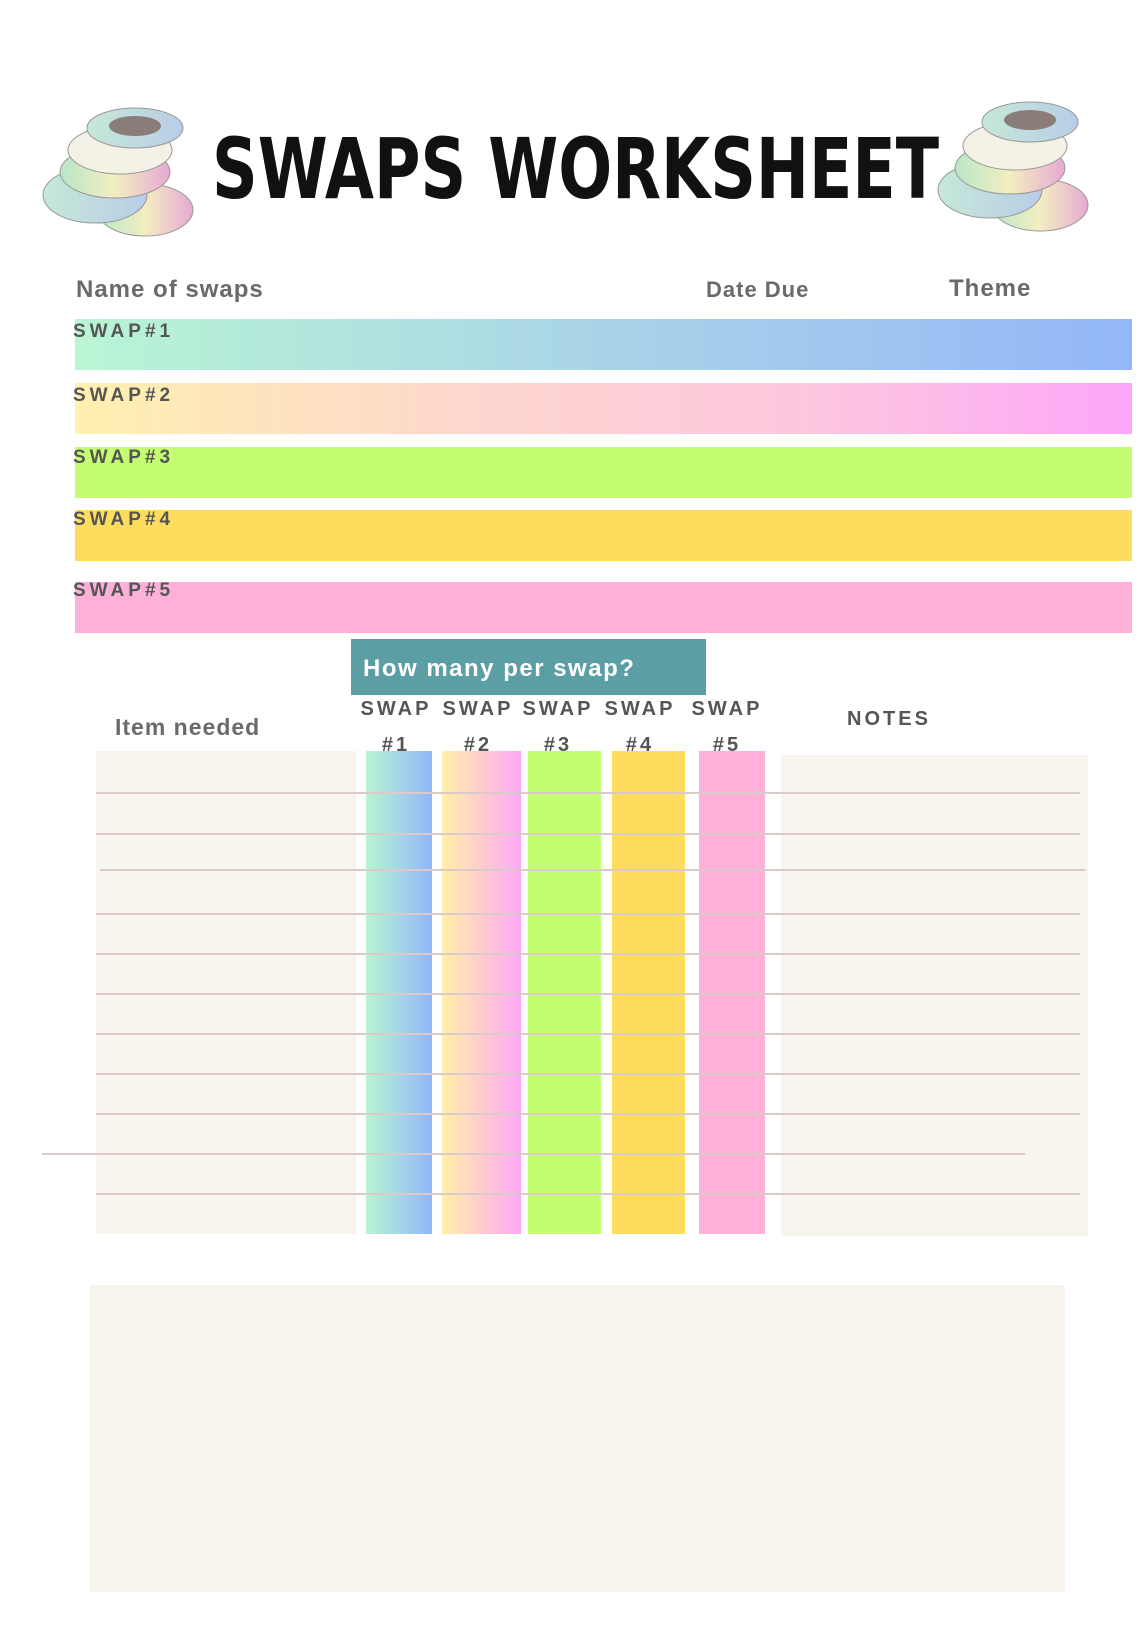  Describe the element at coordinates (124, 519) in the screenshot. I see `swap-label: SWAP#4` at that location.